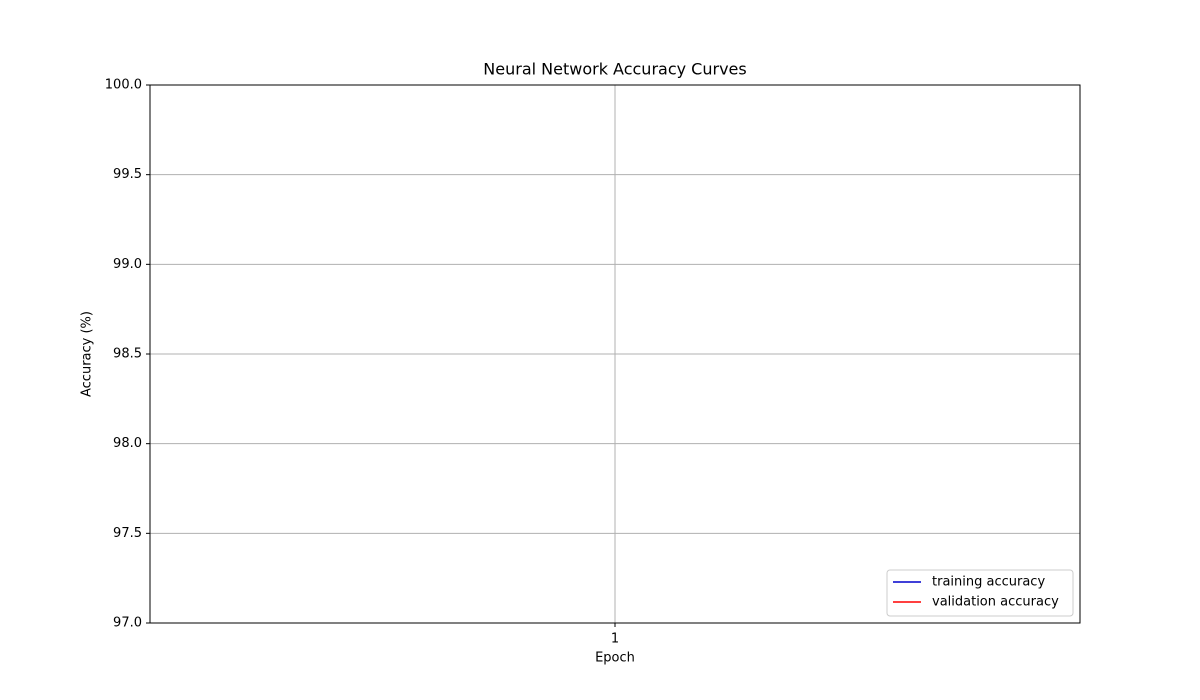 The height and width of the screenshot is (700, 1200). I want to click on chart-title: Neural Network Accuracy Curves, so click(614, 69).